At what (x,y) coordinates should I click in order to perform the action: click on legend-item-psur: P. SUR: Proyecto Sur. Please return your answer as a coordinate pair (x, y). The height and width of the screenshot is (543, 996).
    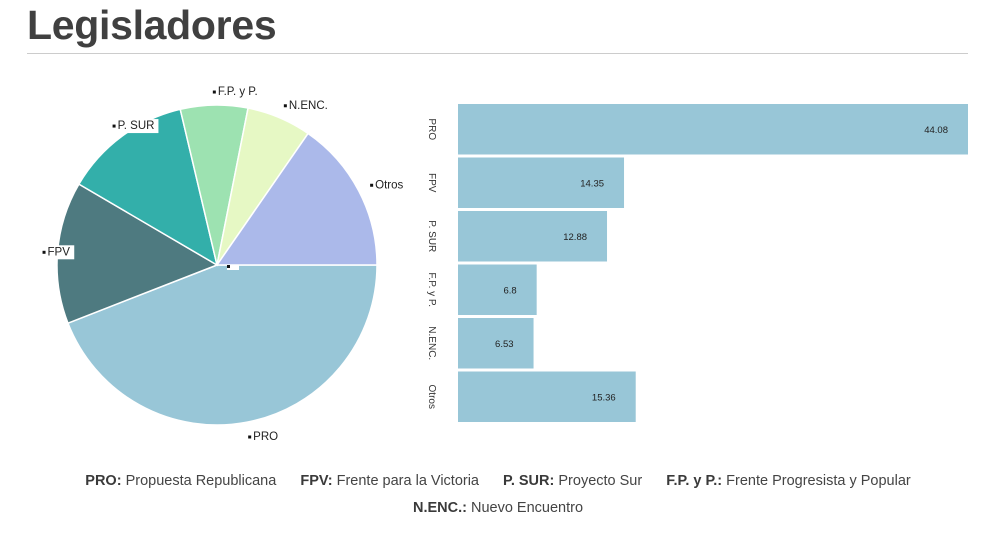
    Looking at the image, I should click on (573, 481).